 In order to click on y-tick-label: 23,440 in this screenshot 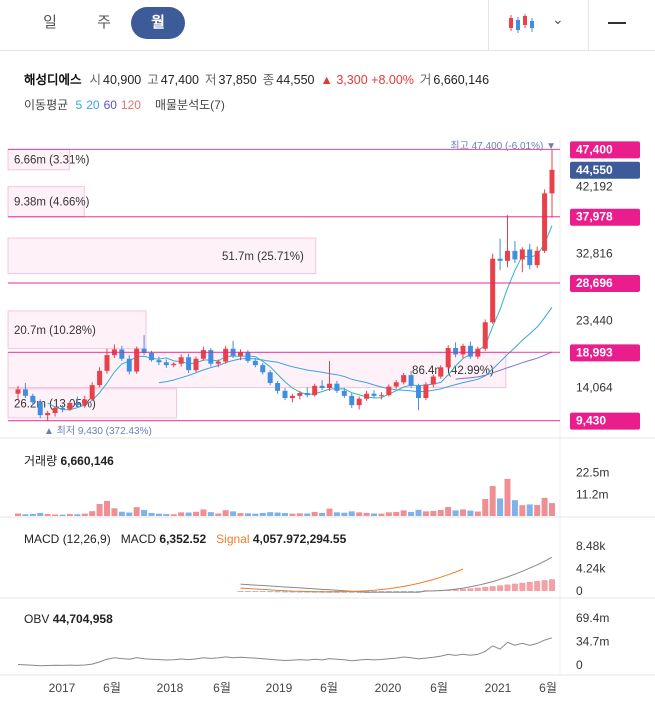, I will do `click(594, 321)`.